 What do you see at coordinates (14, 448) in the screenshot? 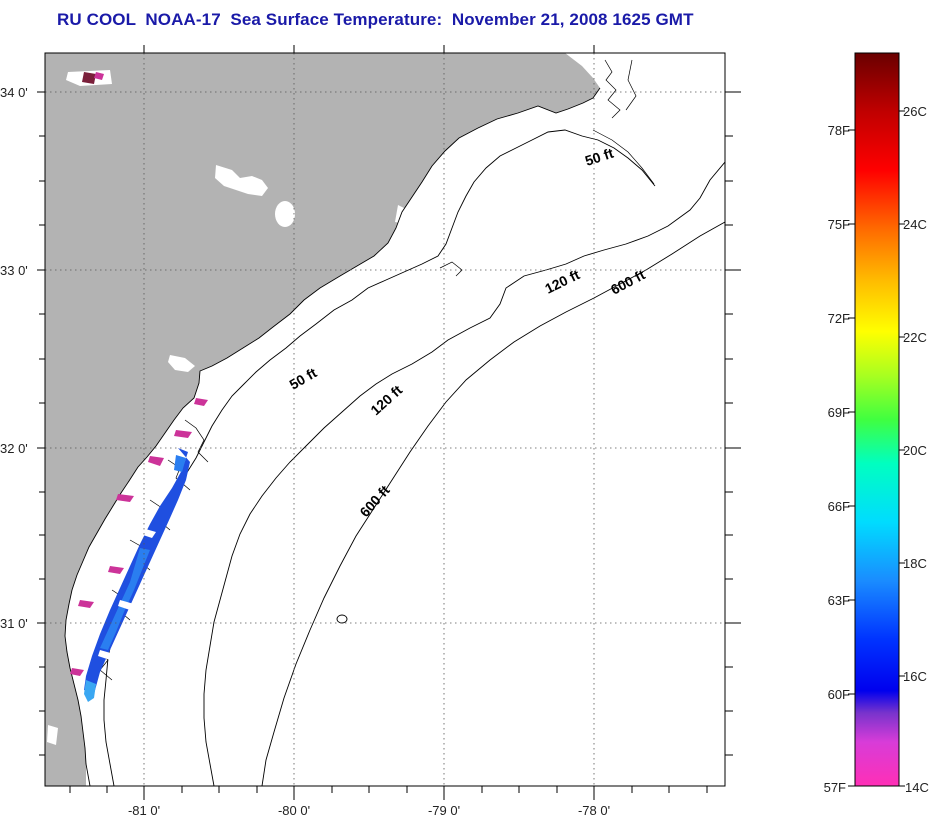
I see `lat-label-32: 32 0'` at bounding box center [14, 448].